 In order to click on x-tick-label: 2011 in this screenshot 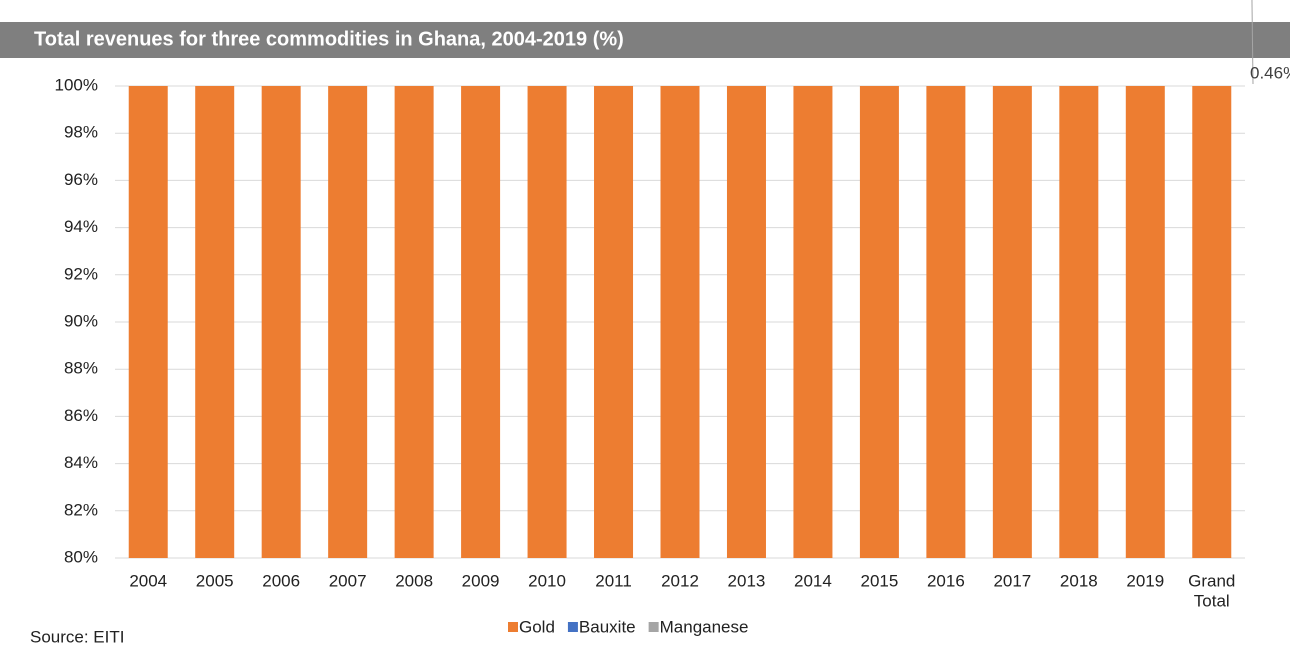, I will do `click(613, 580)`.